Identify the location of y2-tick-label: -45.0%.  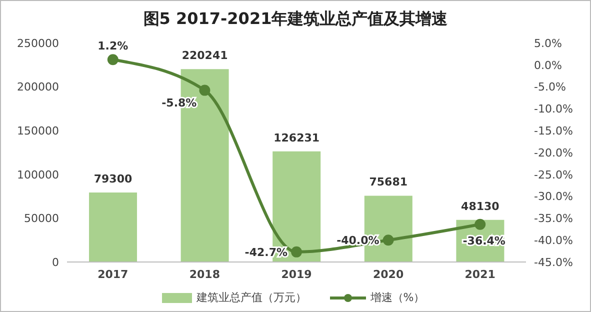
(553, 262).